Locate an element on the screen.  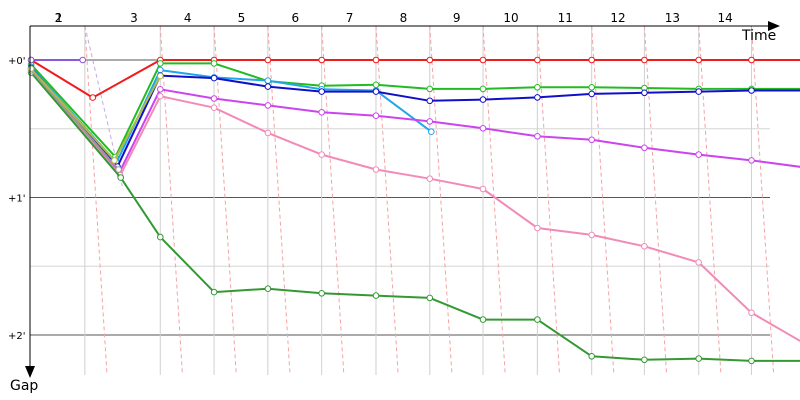
y-axis-title: Gap is located at coordinates (24, 386).